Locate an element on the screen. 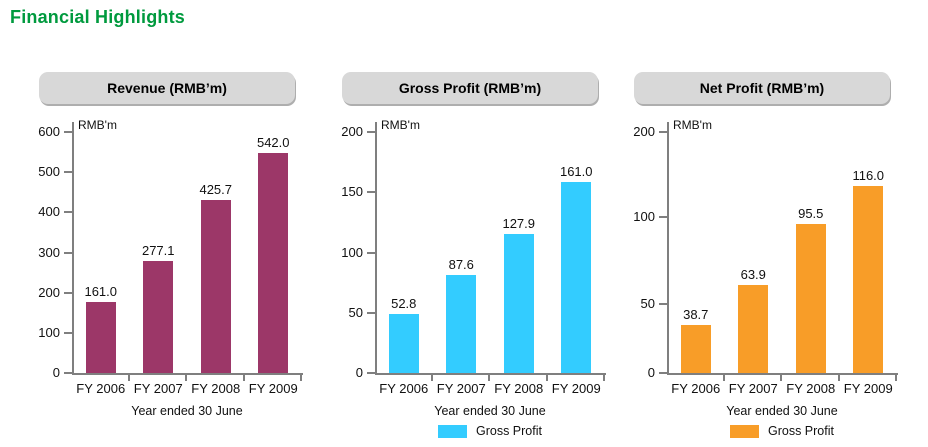 The image size is (928, 447). y-tick-label: 300 is located at coordinates (49, 252).